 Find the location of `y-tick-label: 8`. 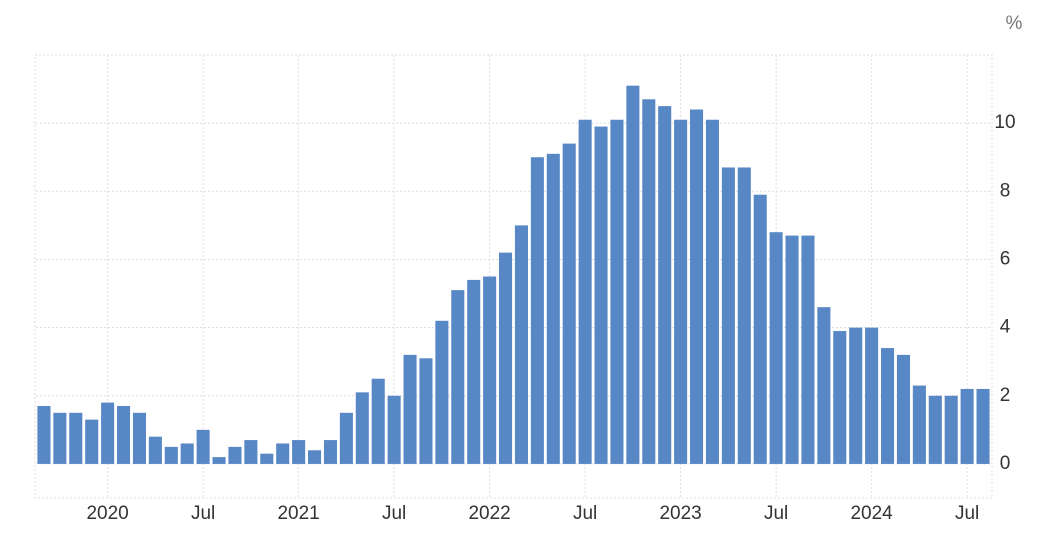

y-tick-label: 8 is located at coordinates (1005, 190).